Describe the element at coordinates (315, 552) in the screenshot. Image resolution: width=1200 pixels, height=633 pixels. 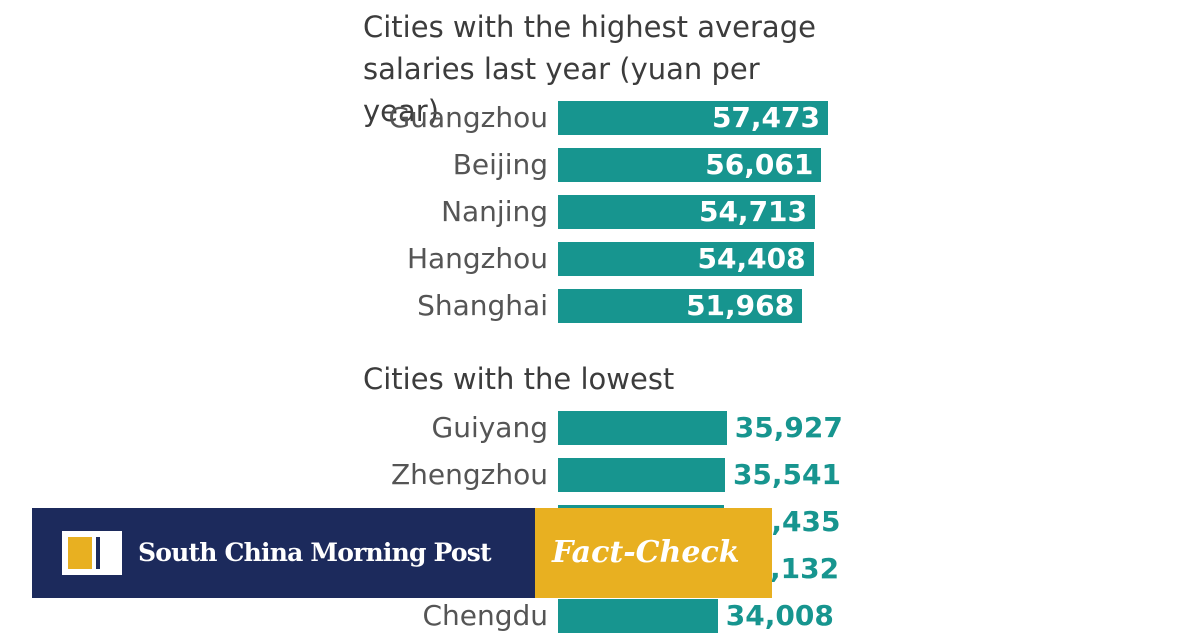
I see `brand-name: South China Morning Post` at that location.